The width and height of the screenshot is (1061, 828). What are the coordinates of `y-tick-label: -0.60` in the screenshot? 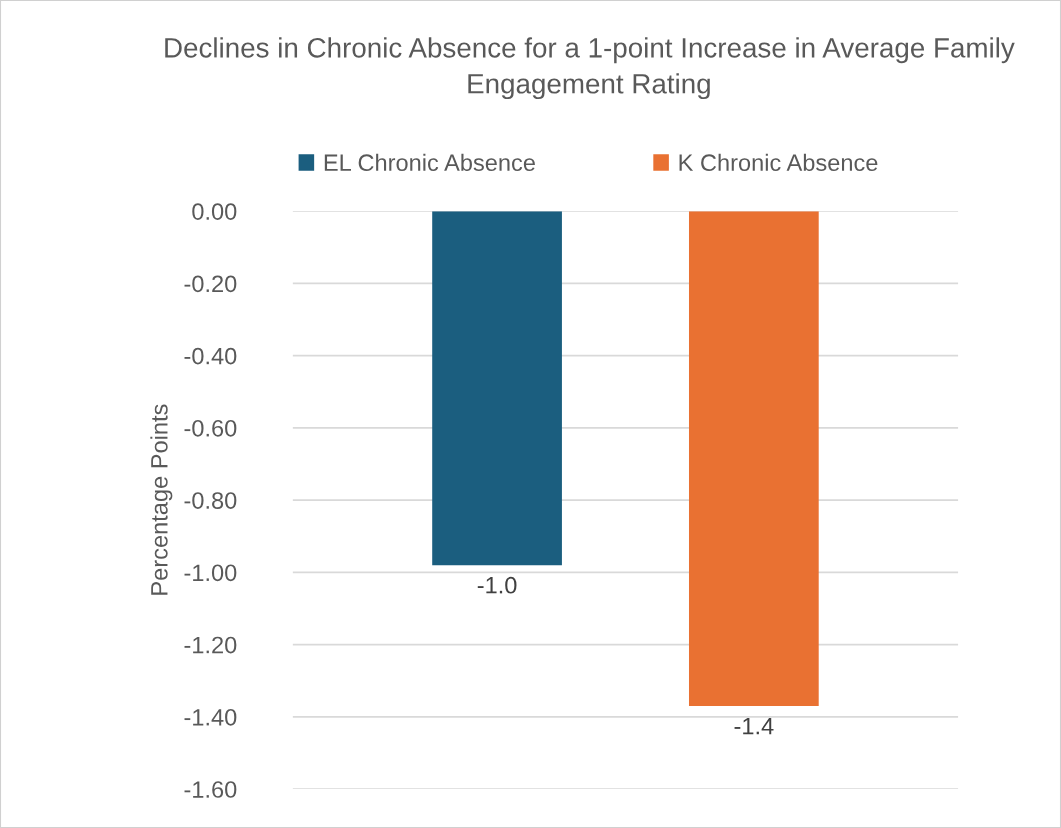 It's located at (210, 428).